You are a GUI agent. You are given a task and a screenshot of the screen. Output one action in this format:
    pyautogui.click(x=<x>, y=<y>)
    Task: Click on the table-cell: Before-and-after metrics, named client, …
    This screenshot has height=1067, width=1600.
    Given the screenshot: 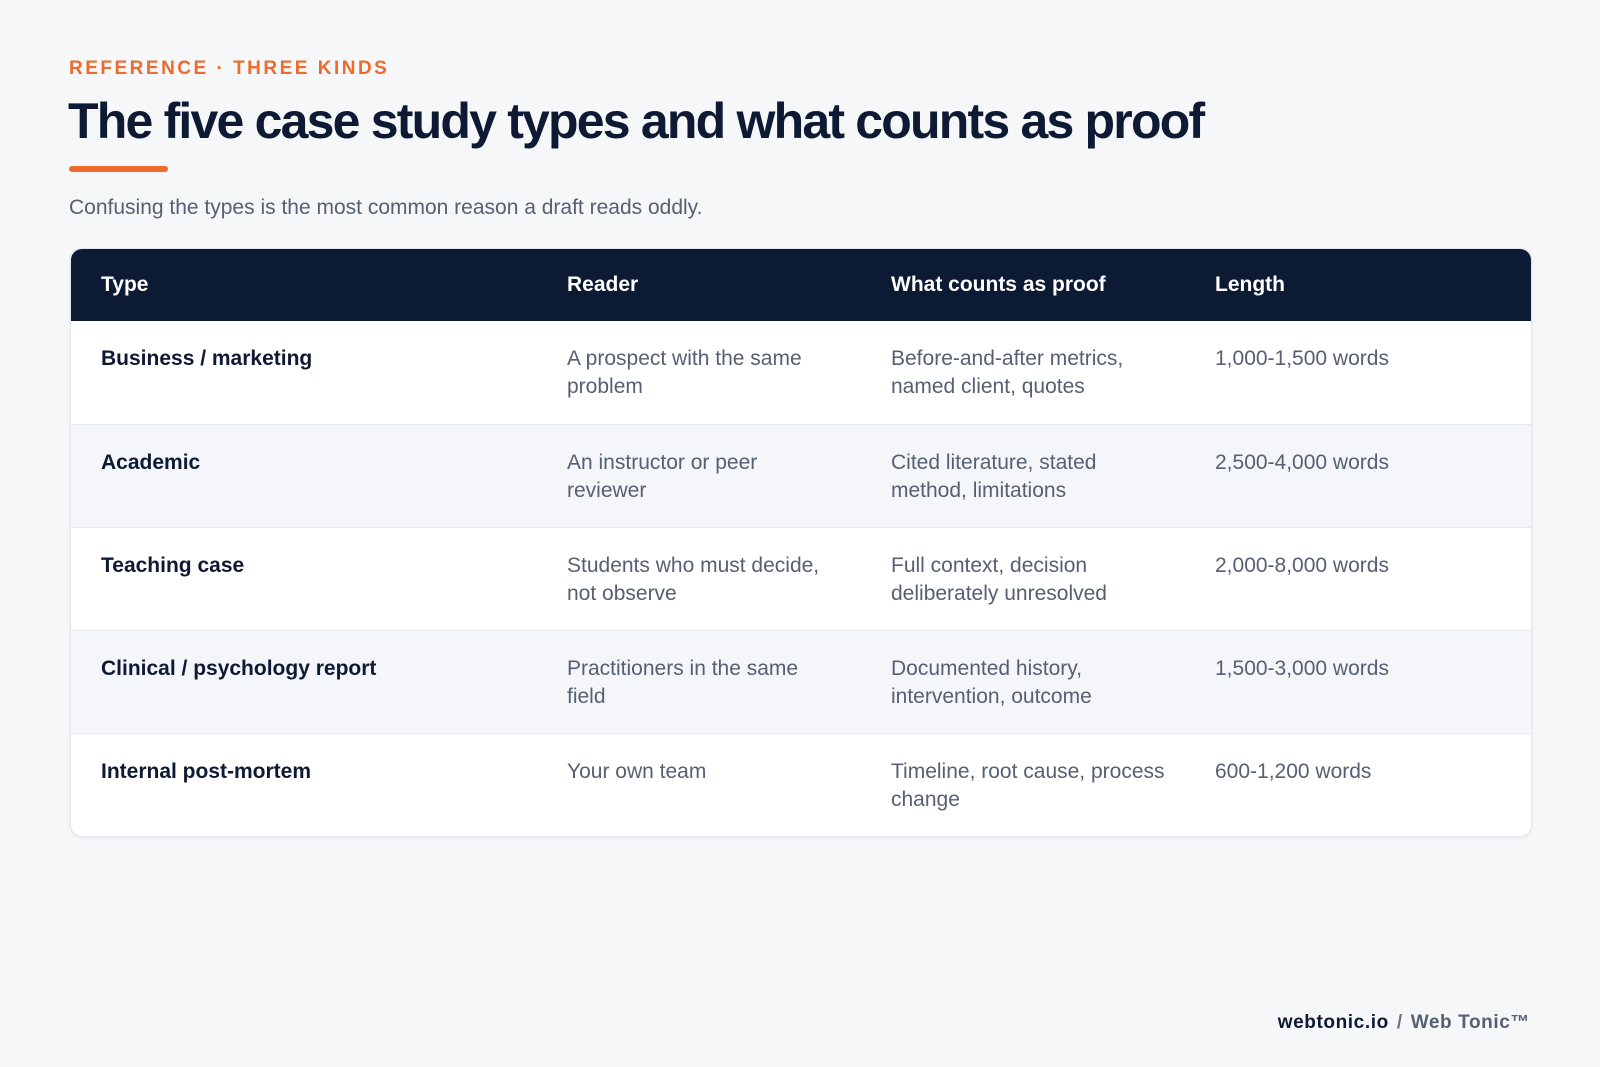 What is the action you would take?
    pyautogui.click(x=1007, y=372)
    